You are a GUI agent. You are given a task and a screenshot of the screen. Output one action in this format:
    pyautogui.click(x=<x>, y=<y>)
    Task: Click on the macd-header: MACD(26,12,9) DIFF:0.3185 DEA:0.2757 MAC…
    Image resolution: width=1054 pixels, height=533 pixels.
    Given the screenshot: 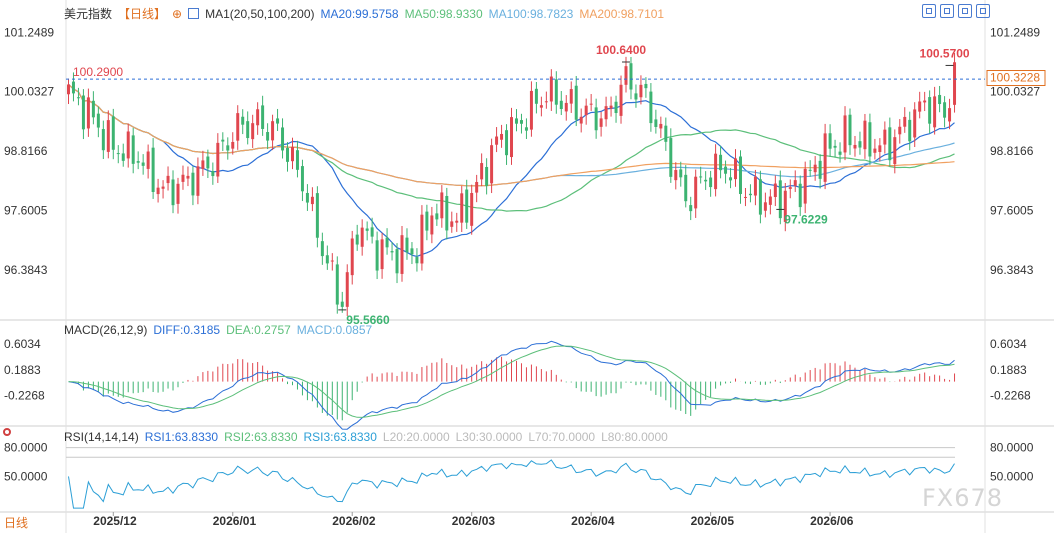 What is the action you would take?
    pyautogui.click(x=218, y=330)
    